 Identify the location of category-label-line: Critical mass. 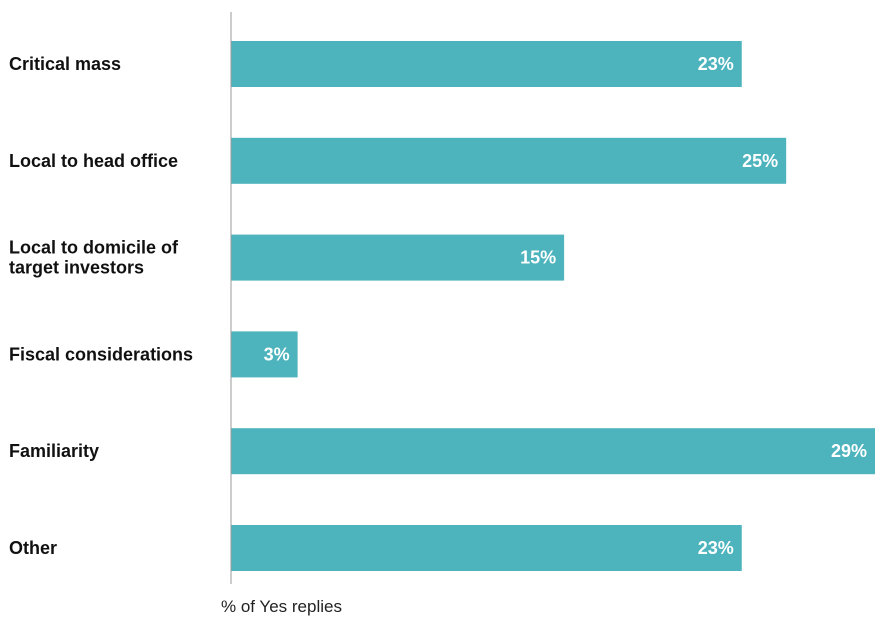
(65, 64).